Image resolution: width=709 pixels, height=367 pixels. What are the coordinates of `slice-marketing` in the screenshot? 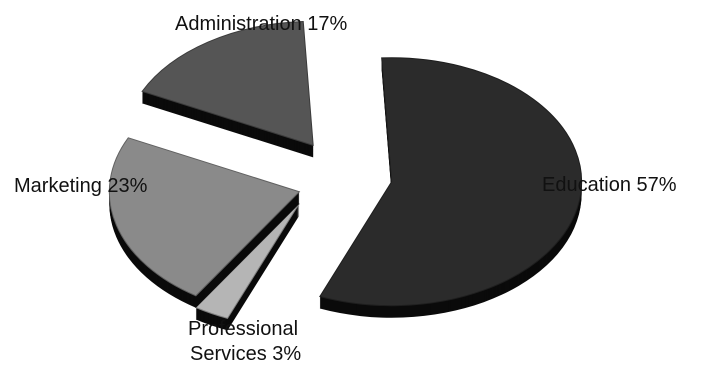 It's located at (204, 222).